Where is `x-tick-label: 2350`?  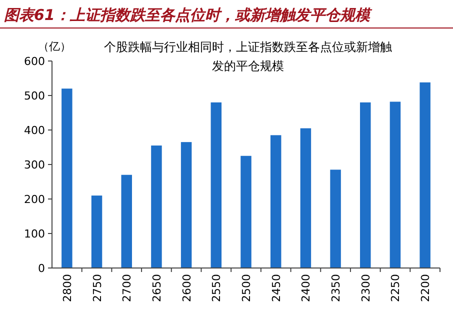
x-tick-label: 2350 is located at coordinates (336, 288).